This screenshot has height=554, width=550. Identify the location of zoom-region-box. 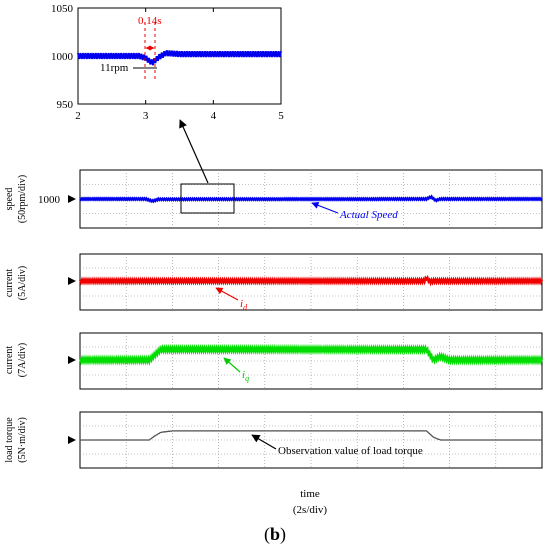
(207, 198).